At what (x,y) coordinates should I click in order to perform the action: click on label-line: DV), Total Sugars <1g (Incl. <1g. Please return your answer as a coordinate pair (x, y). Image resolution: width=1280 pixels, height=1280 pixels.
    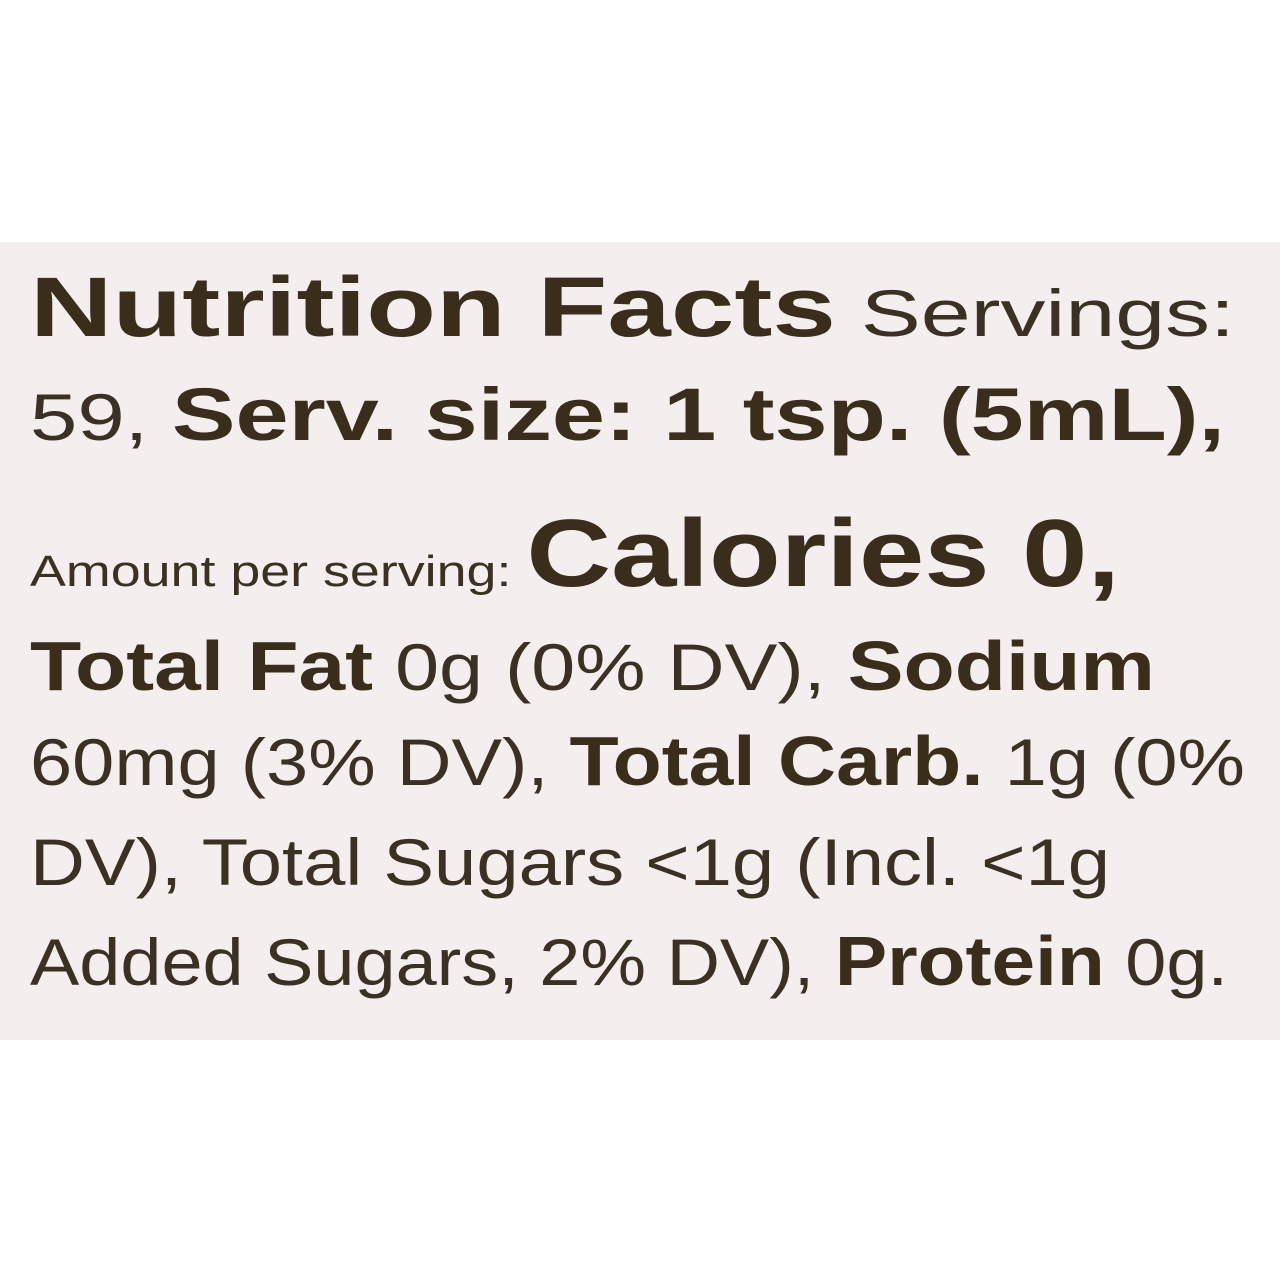
    Looking at the image, I should click on (570, 862).